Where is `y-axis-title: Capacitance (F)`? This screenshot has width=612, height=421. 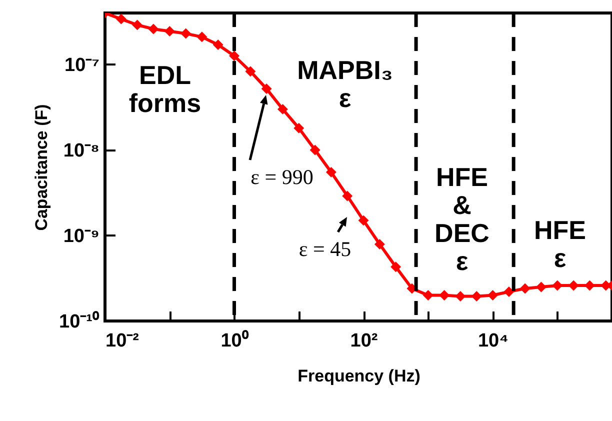
y-axis-title: Capacitance (F) is located at coordinates (42, 167).